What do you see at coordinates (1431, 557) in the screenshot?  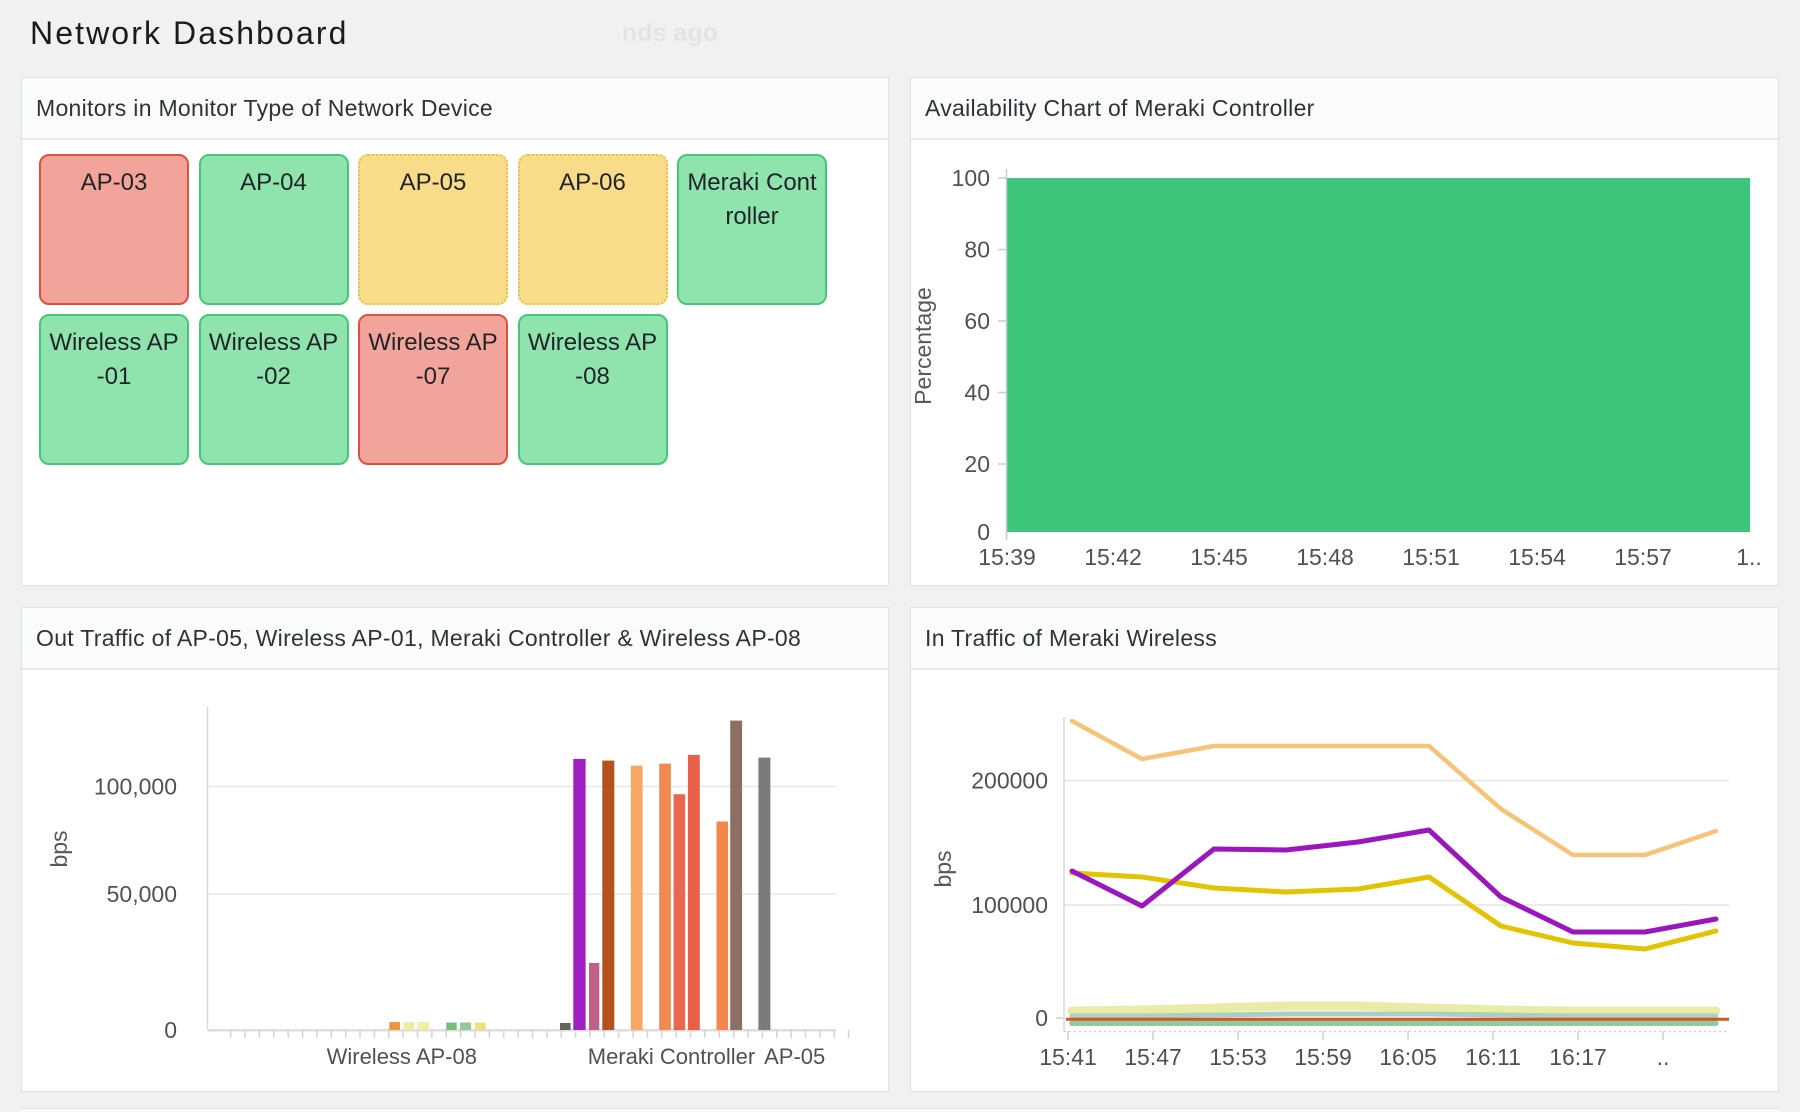 I see `svg-text: 15:51` at bounding box center [1431, 557].